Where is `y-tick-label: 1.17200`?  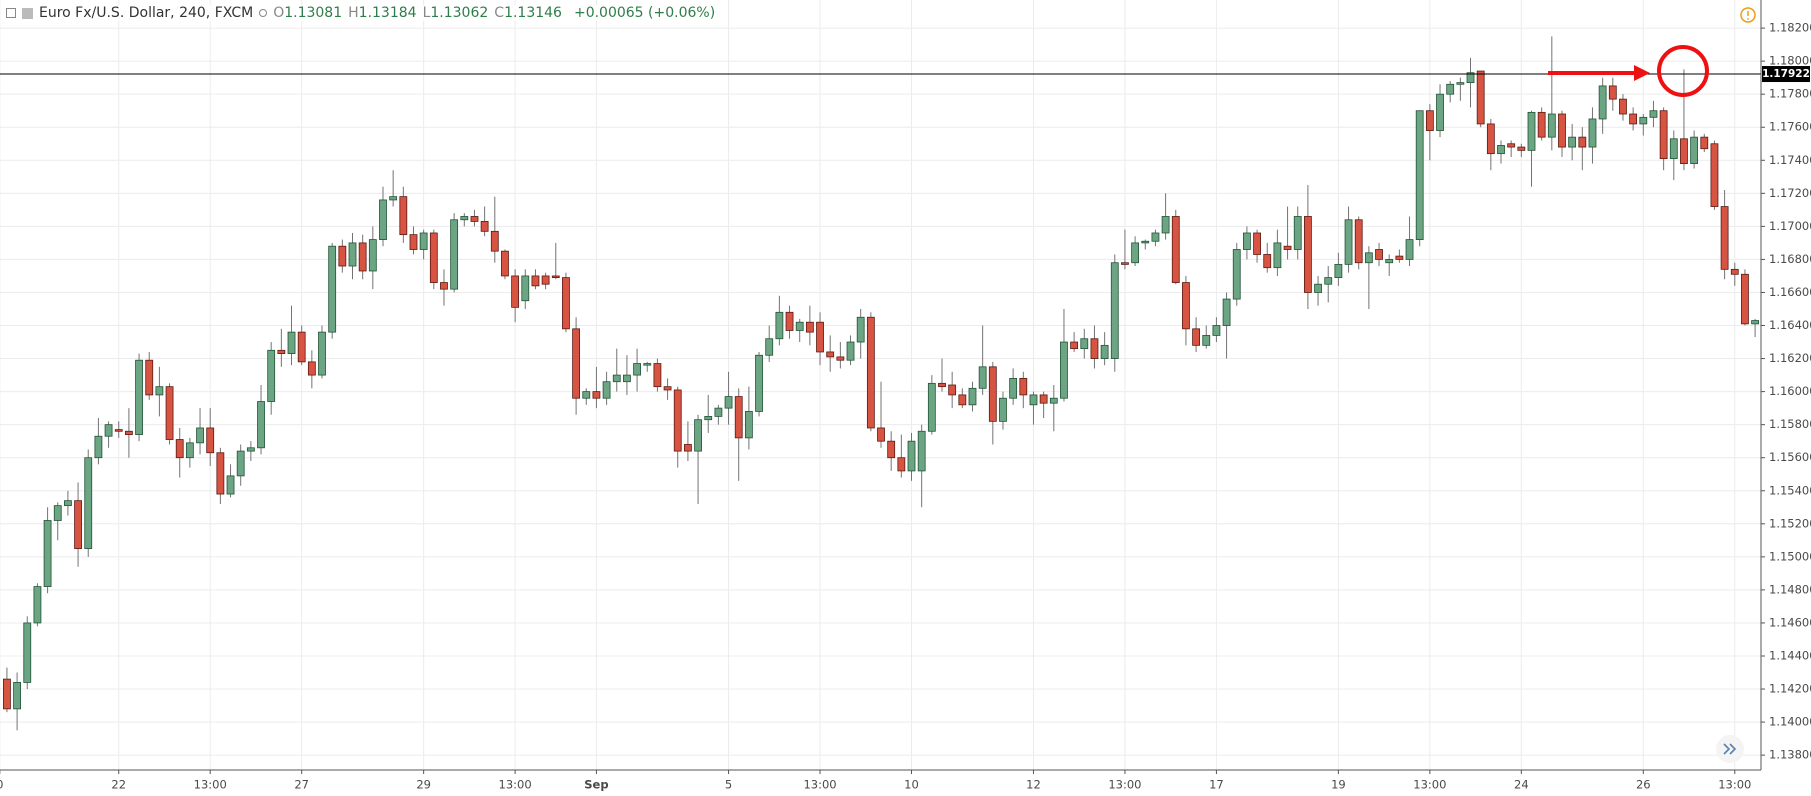 y-tick-label: 1.17200 is located at coordinates (1790, 193).